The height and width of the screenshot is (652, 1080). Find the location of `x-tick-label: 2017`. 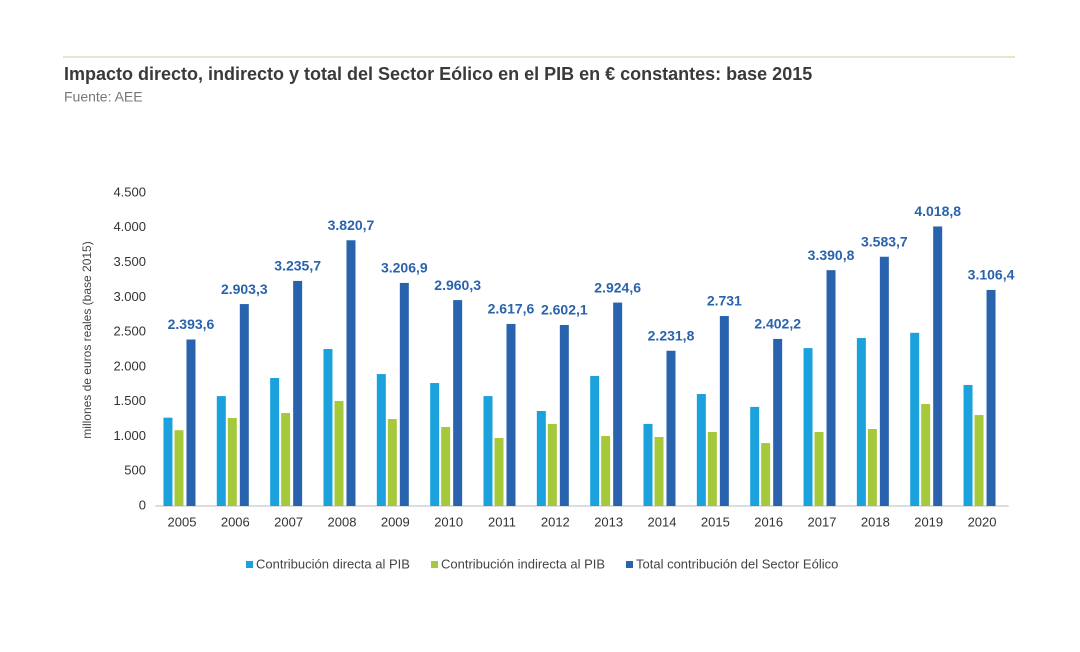

x-tick-label: 2017 is located at coordinates (822, 521).